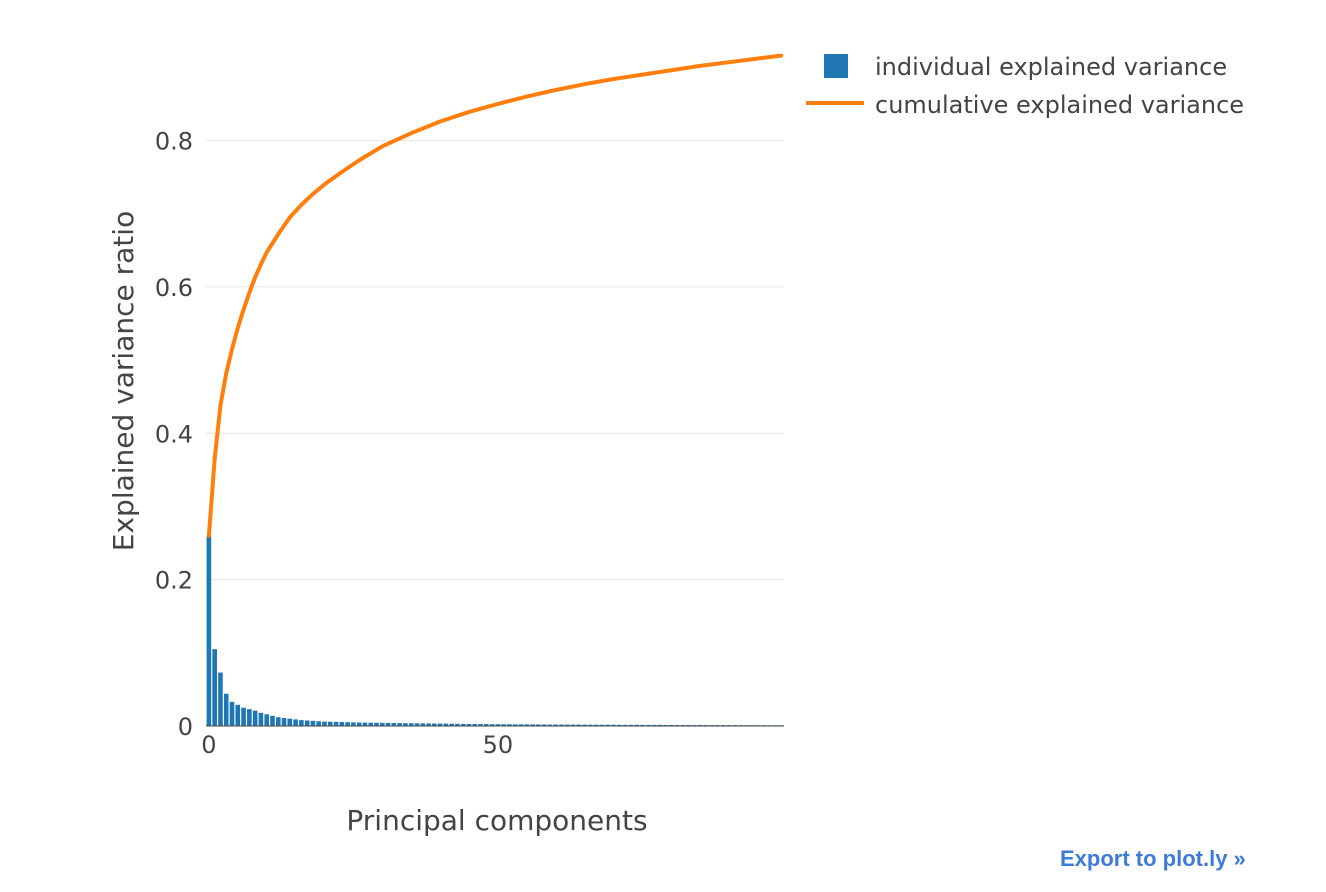 Image resolution: width=1326 pixels, height=892 pixels. I want to click on bar-series-individual-variance, so click(495, 630).